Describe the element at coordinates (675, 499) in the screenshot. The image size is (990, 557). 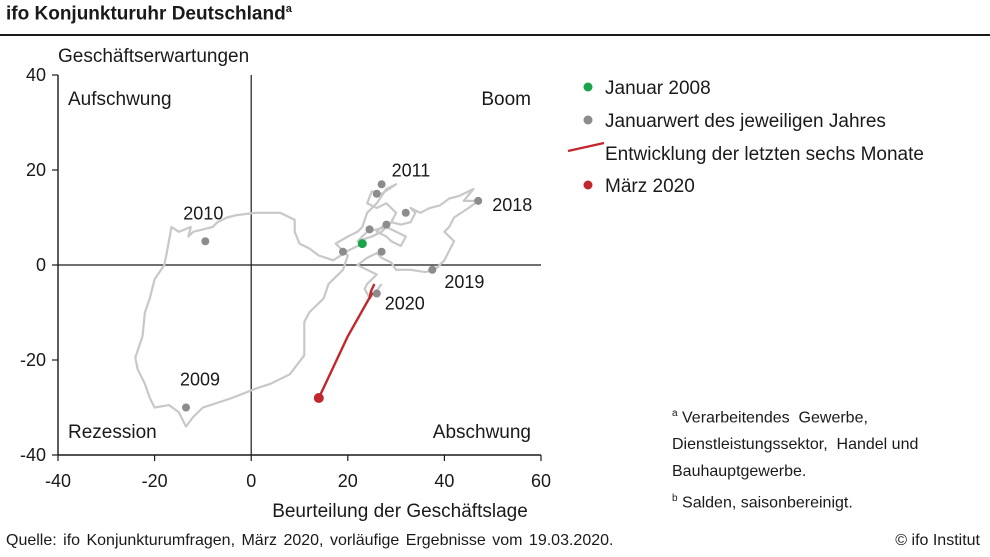
I see `footnote-mark: b` at that location.